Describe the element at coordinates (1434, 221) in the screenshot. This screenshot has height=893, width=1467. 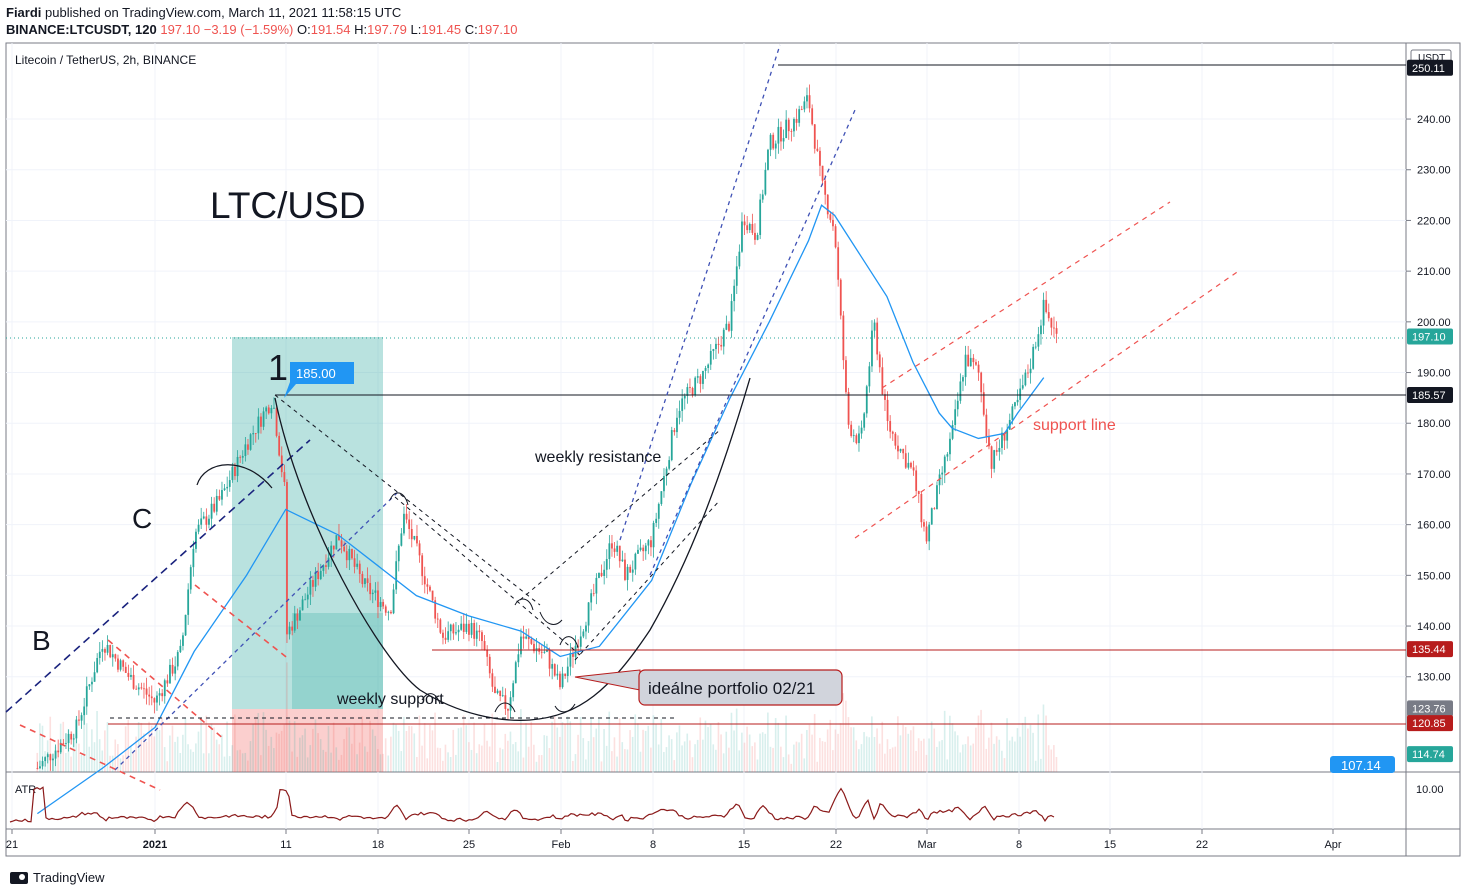
I see `price-tick-label: 220.00` at that location.